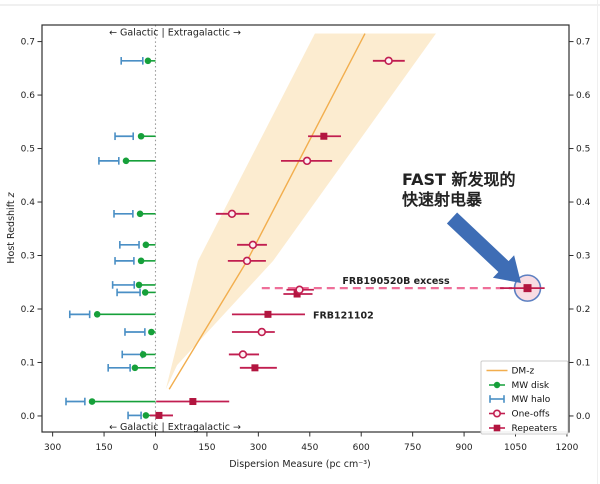  I want to click on x-tick-label: 600, so click(361, 448).